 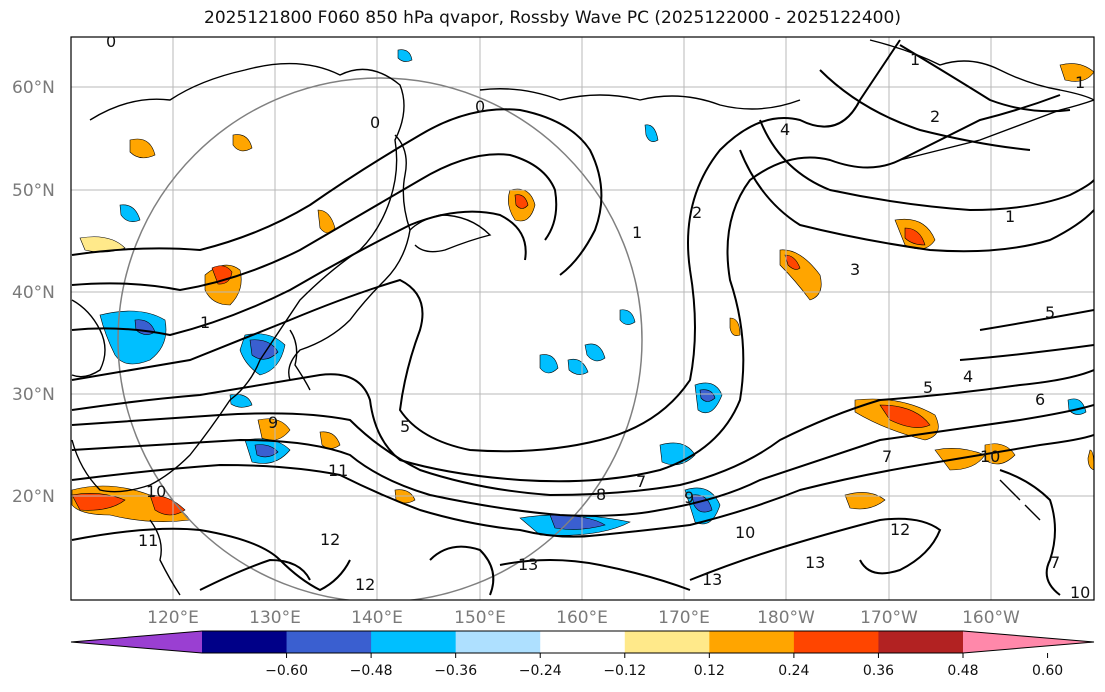 I want to click on longitude-label: 170°W, so click(x=889, y=618).